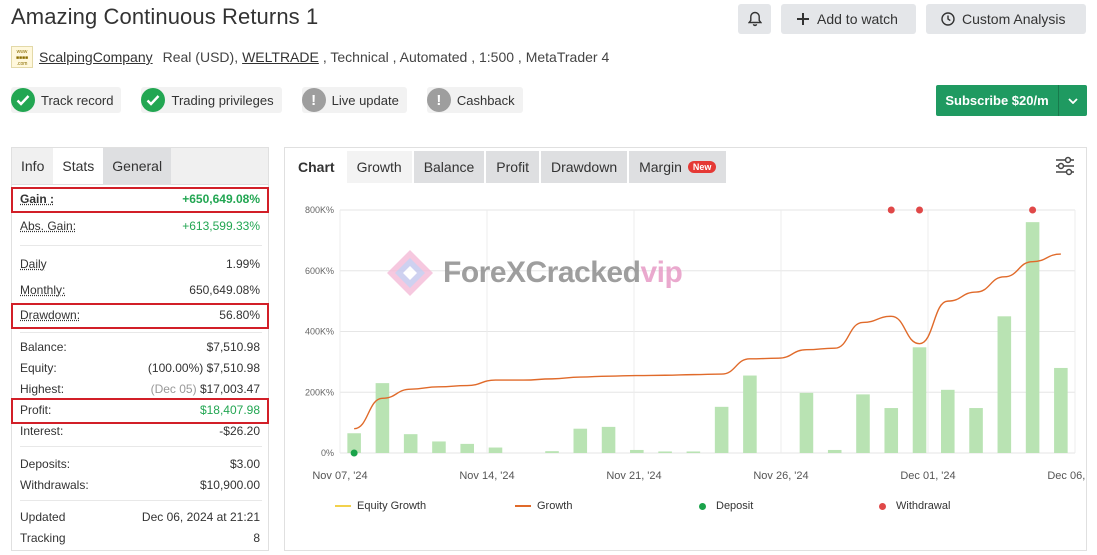 This screenshot has width=1097, height=555. What do you see at coordinates (1065, 166) in the screenshot?
I see `sliders-icon` at bounding box center [1065, 166].